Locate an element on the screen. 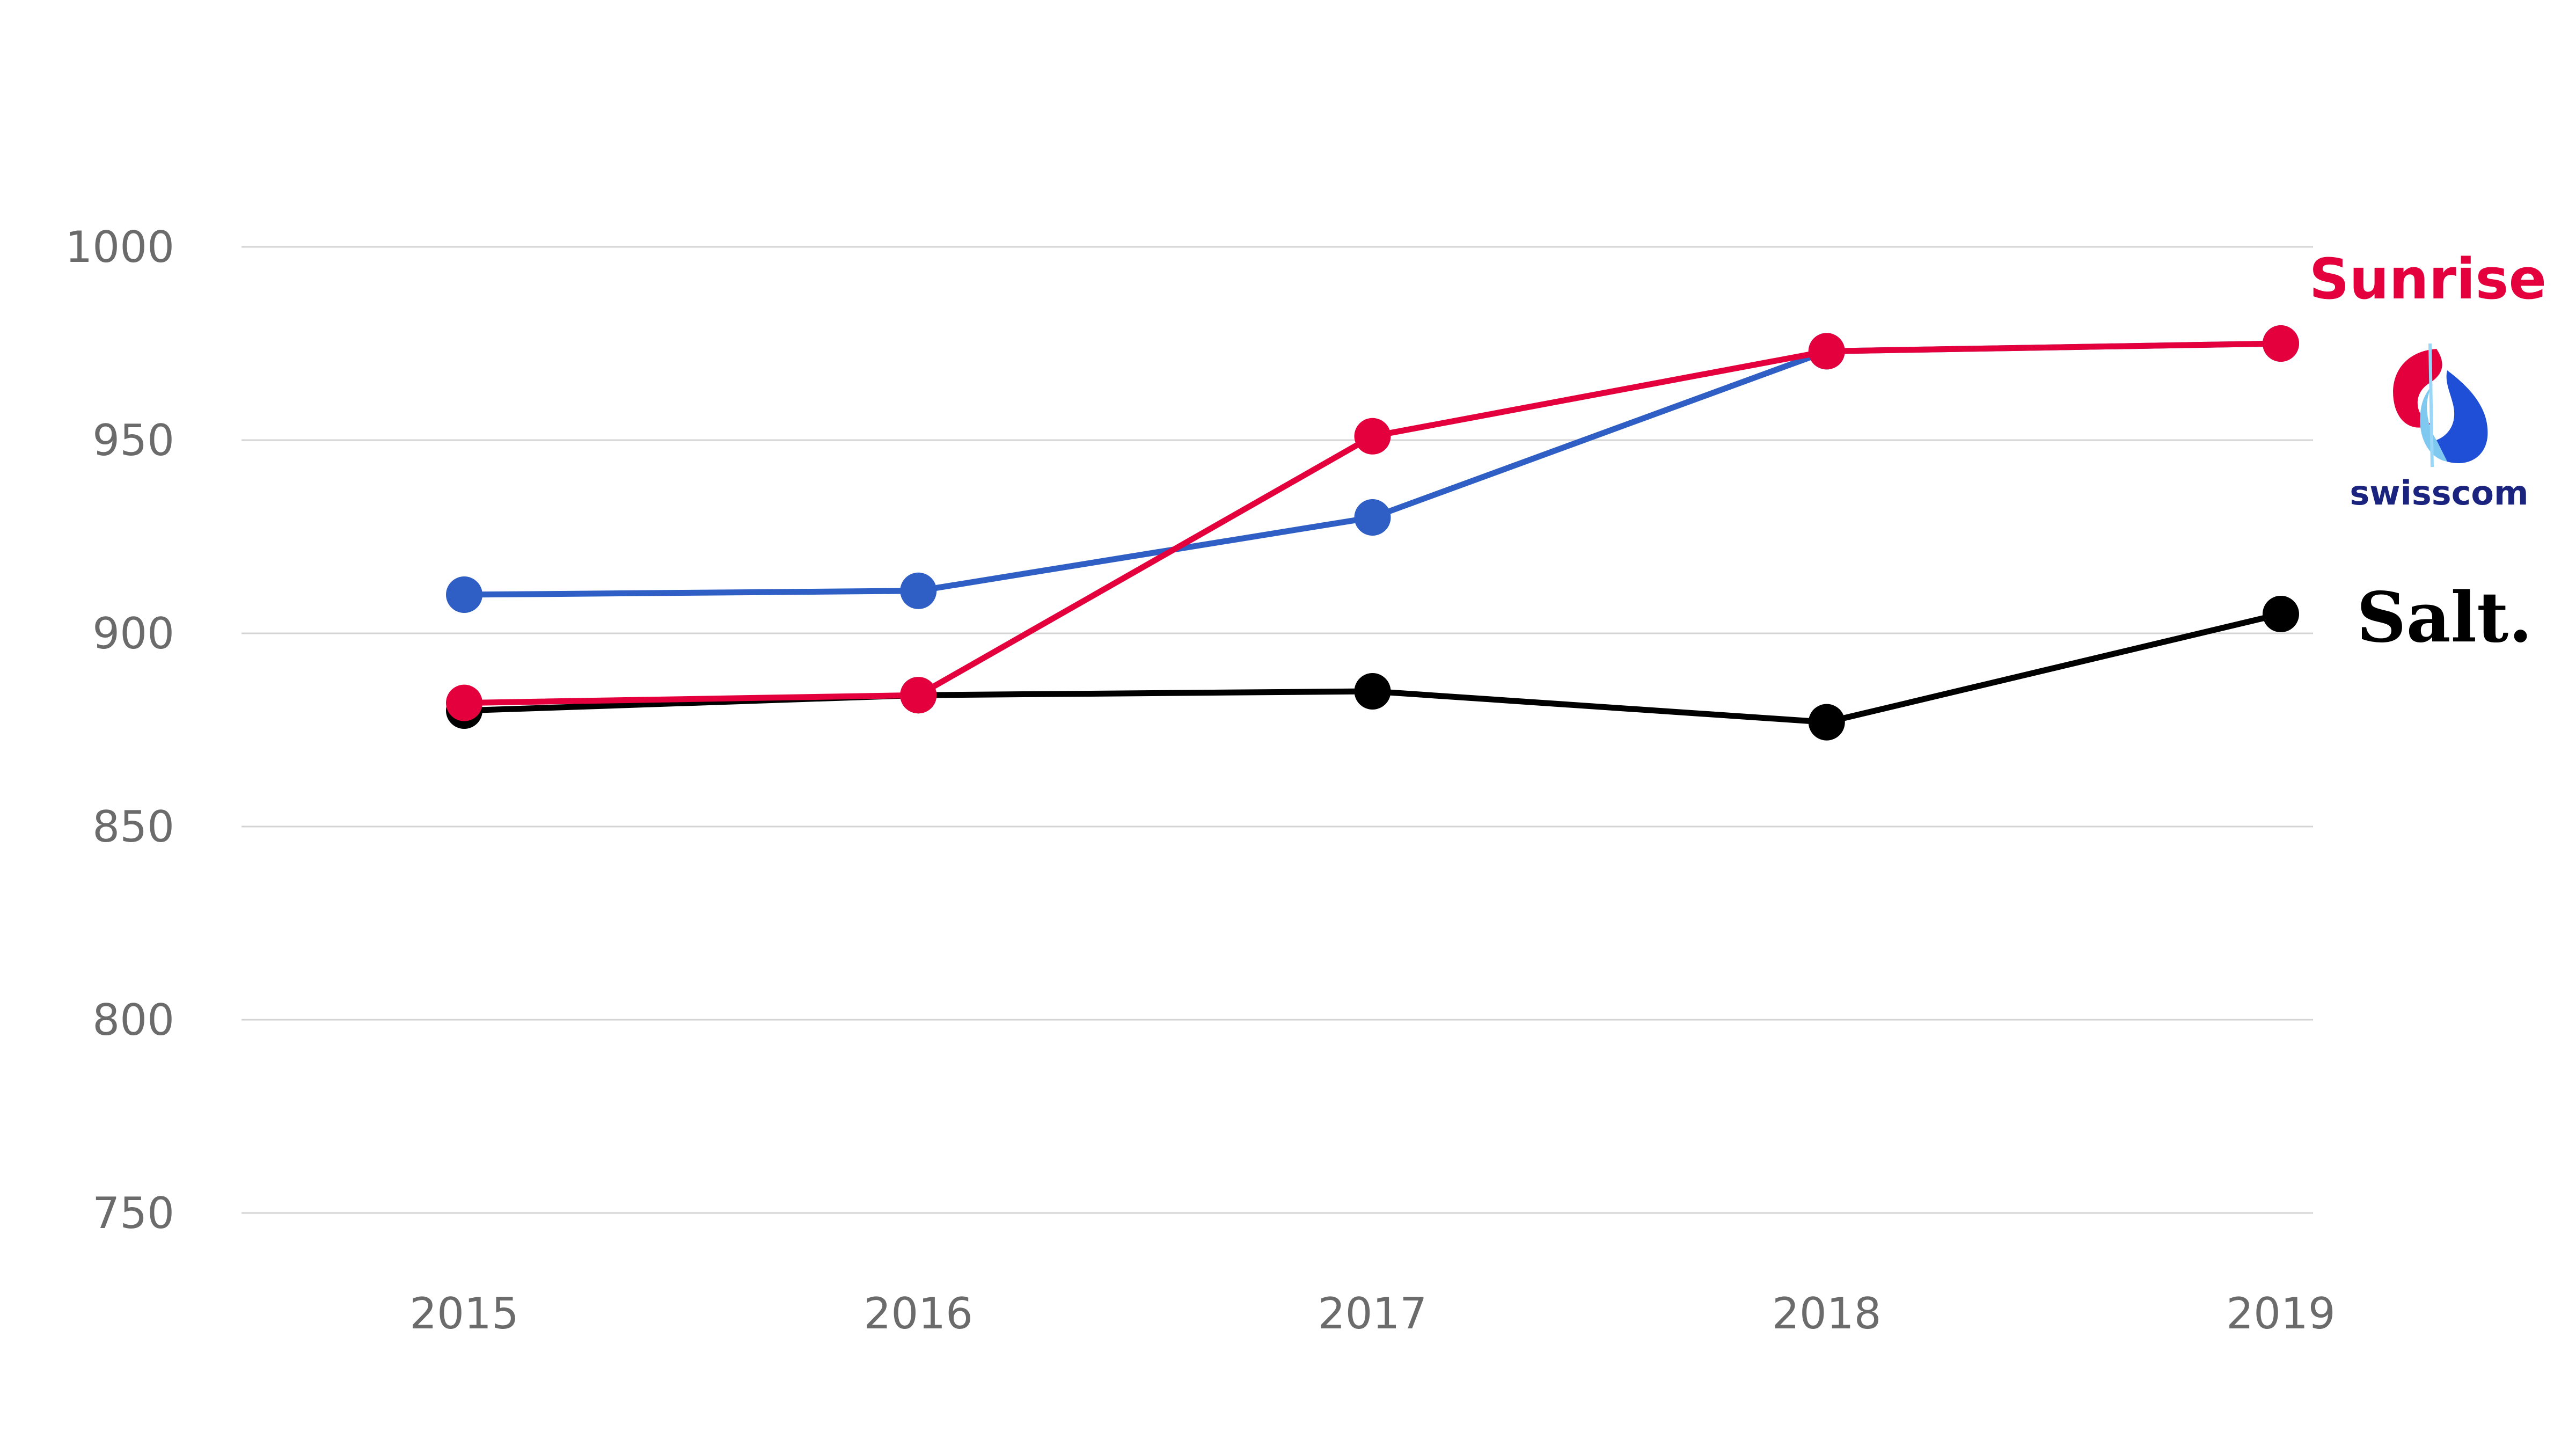  x-tick-label: 2017 is located at coordinates (1373, 1314).